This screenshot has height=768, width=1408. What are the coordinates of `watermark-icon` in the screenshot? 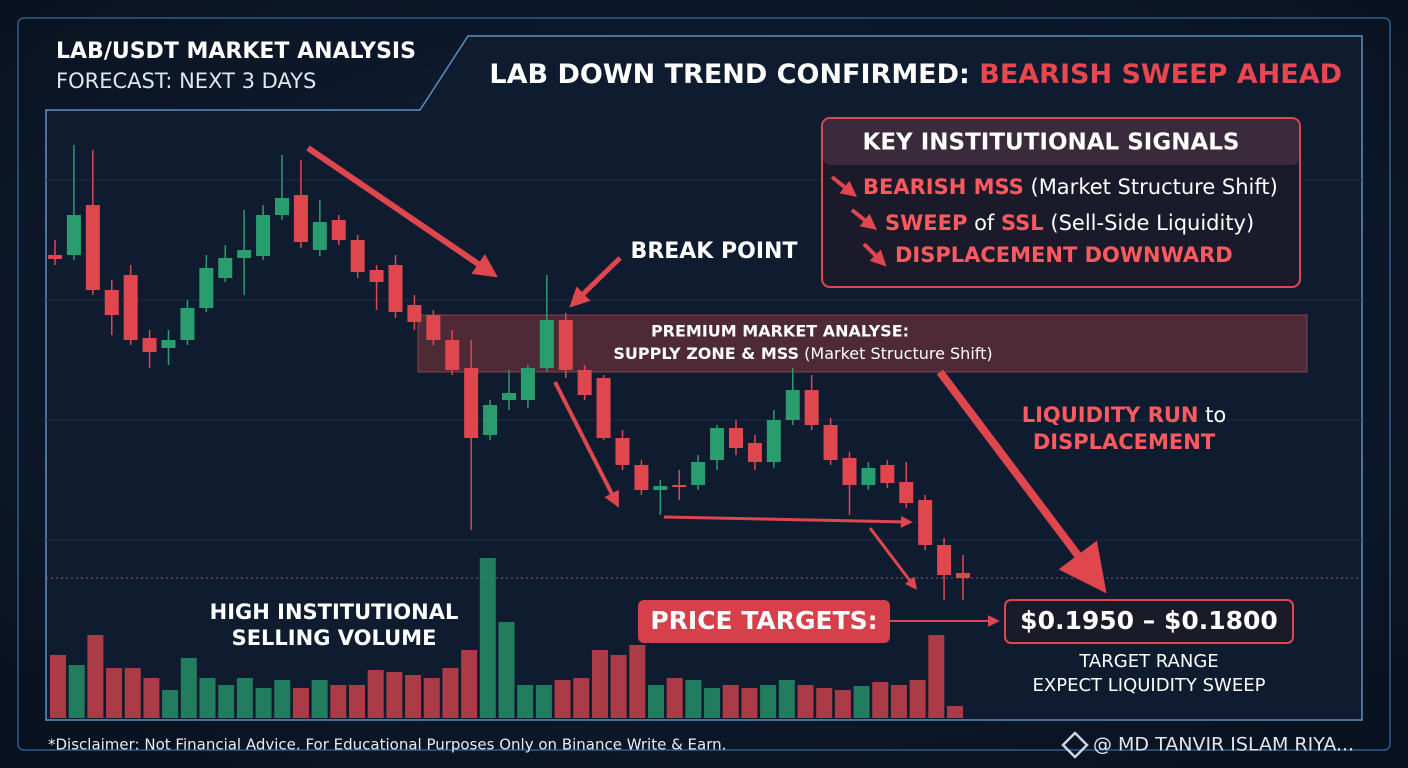 It's located at (1075, 745).